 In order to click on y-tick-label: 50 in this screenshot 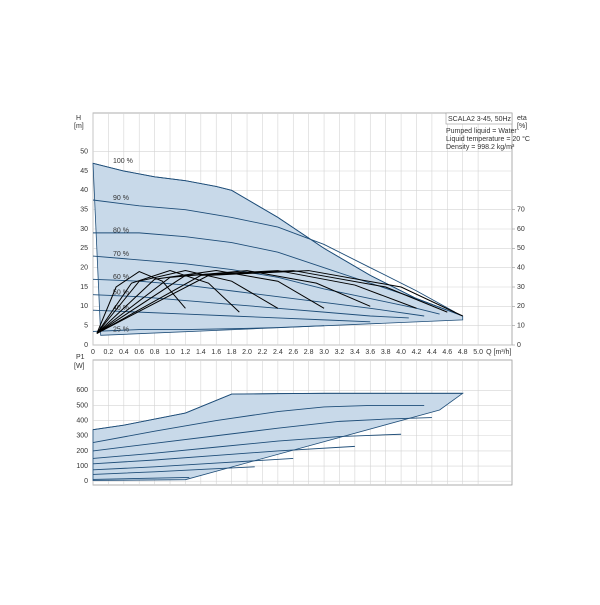, I will do `click(84, 152)`.